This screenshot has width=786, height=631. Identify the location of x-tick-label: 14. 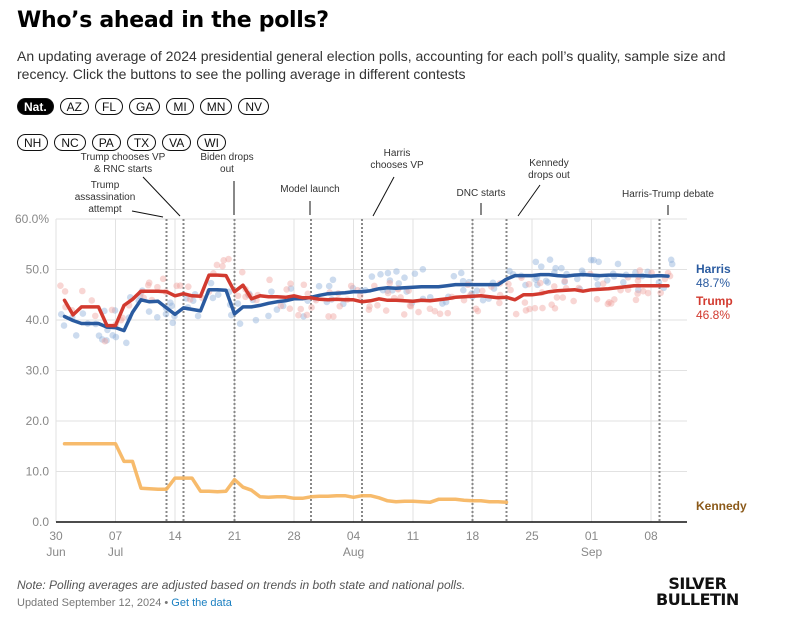
(175, 536).